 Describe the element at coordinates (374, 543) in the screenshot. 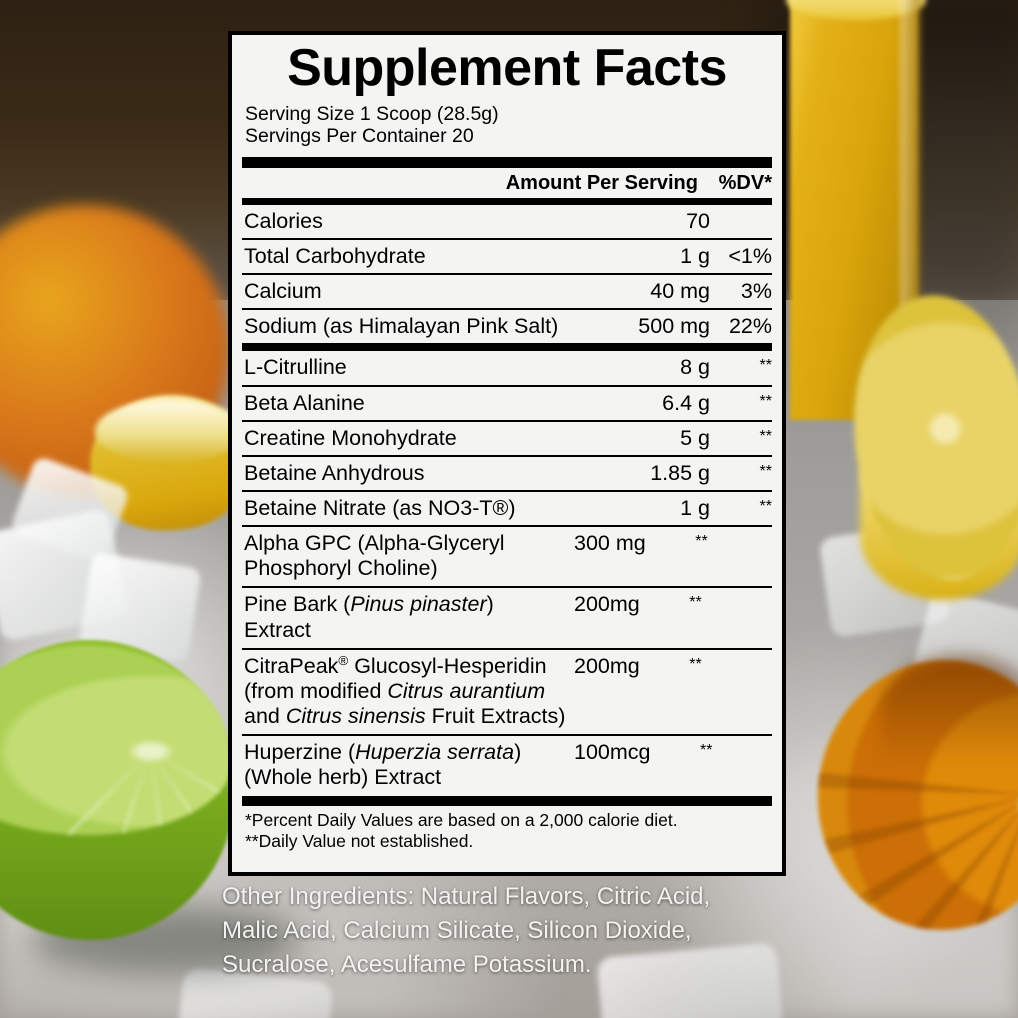

I see `row-label-line-1: Alpha GPC (Alpha-Glyceryl` at that location.